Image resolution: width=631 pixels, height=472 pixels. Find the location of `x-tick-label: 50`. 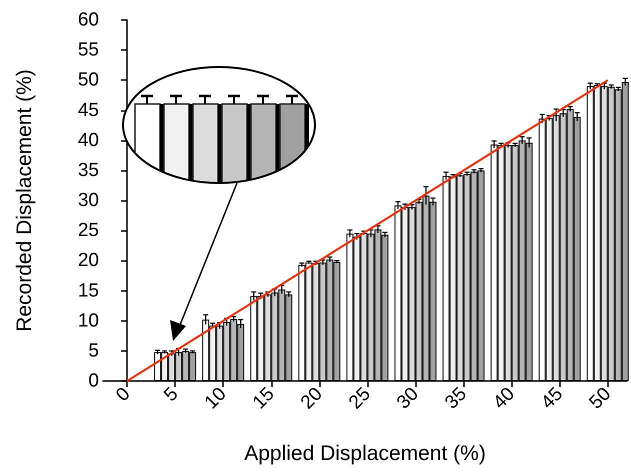

x-tick-label: 50 is located at coordinates (600, 399).